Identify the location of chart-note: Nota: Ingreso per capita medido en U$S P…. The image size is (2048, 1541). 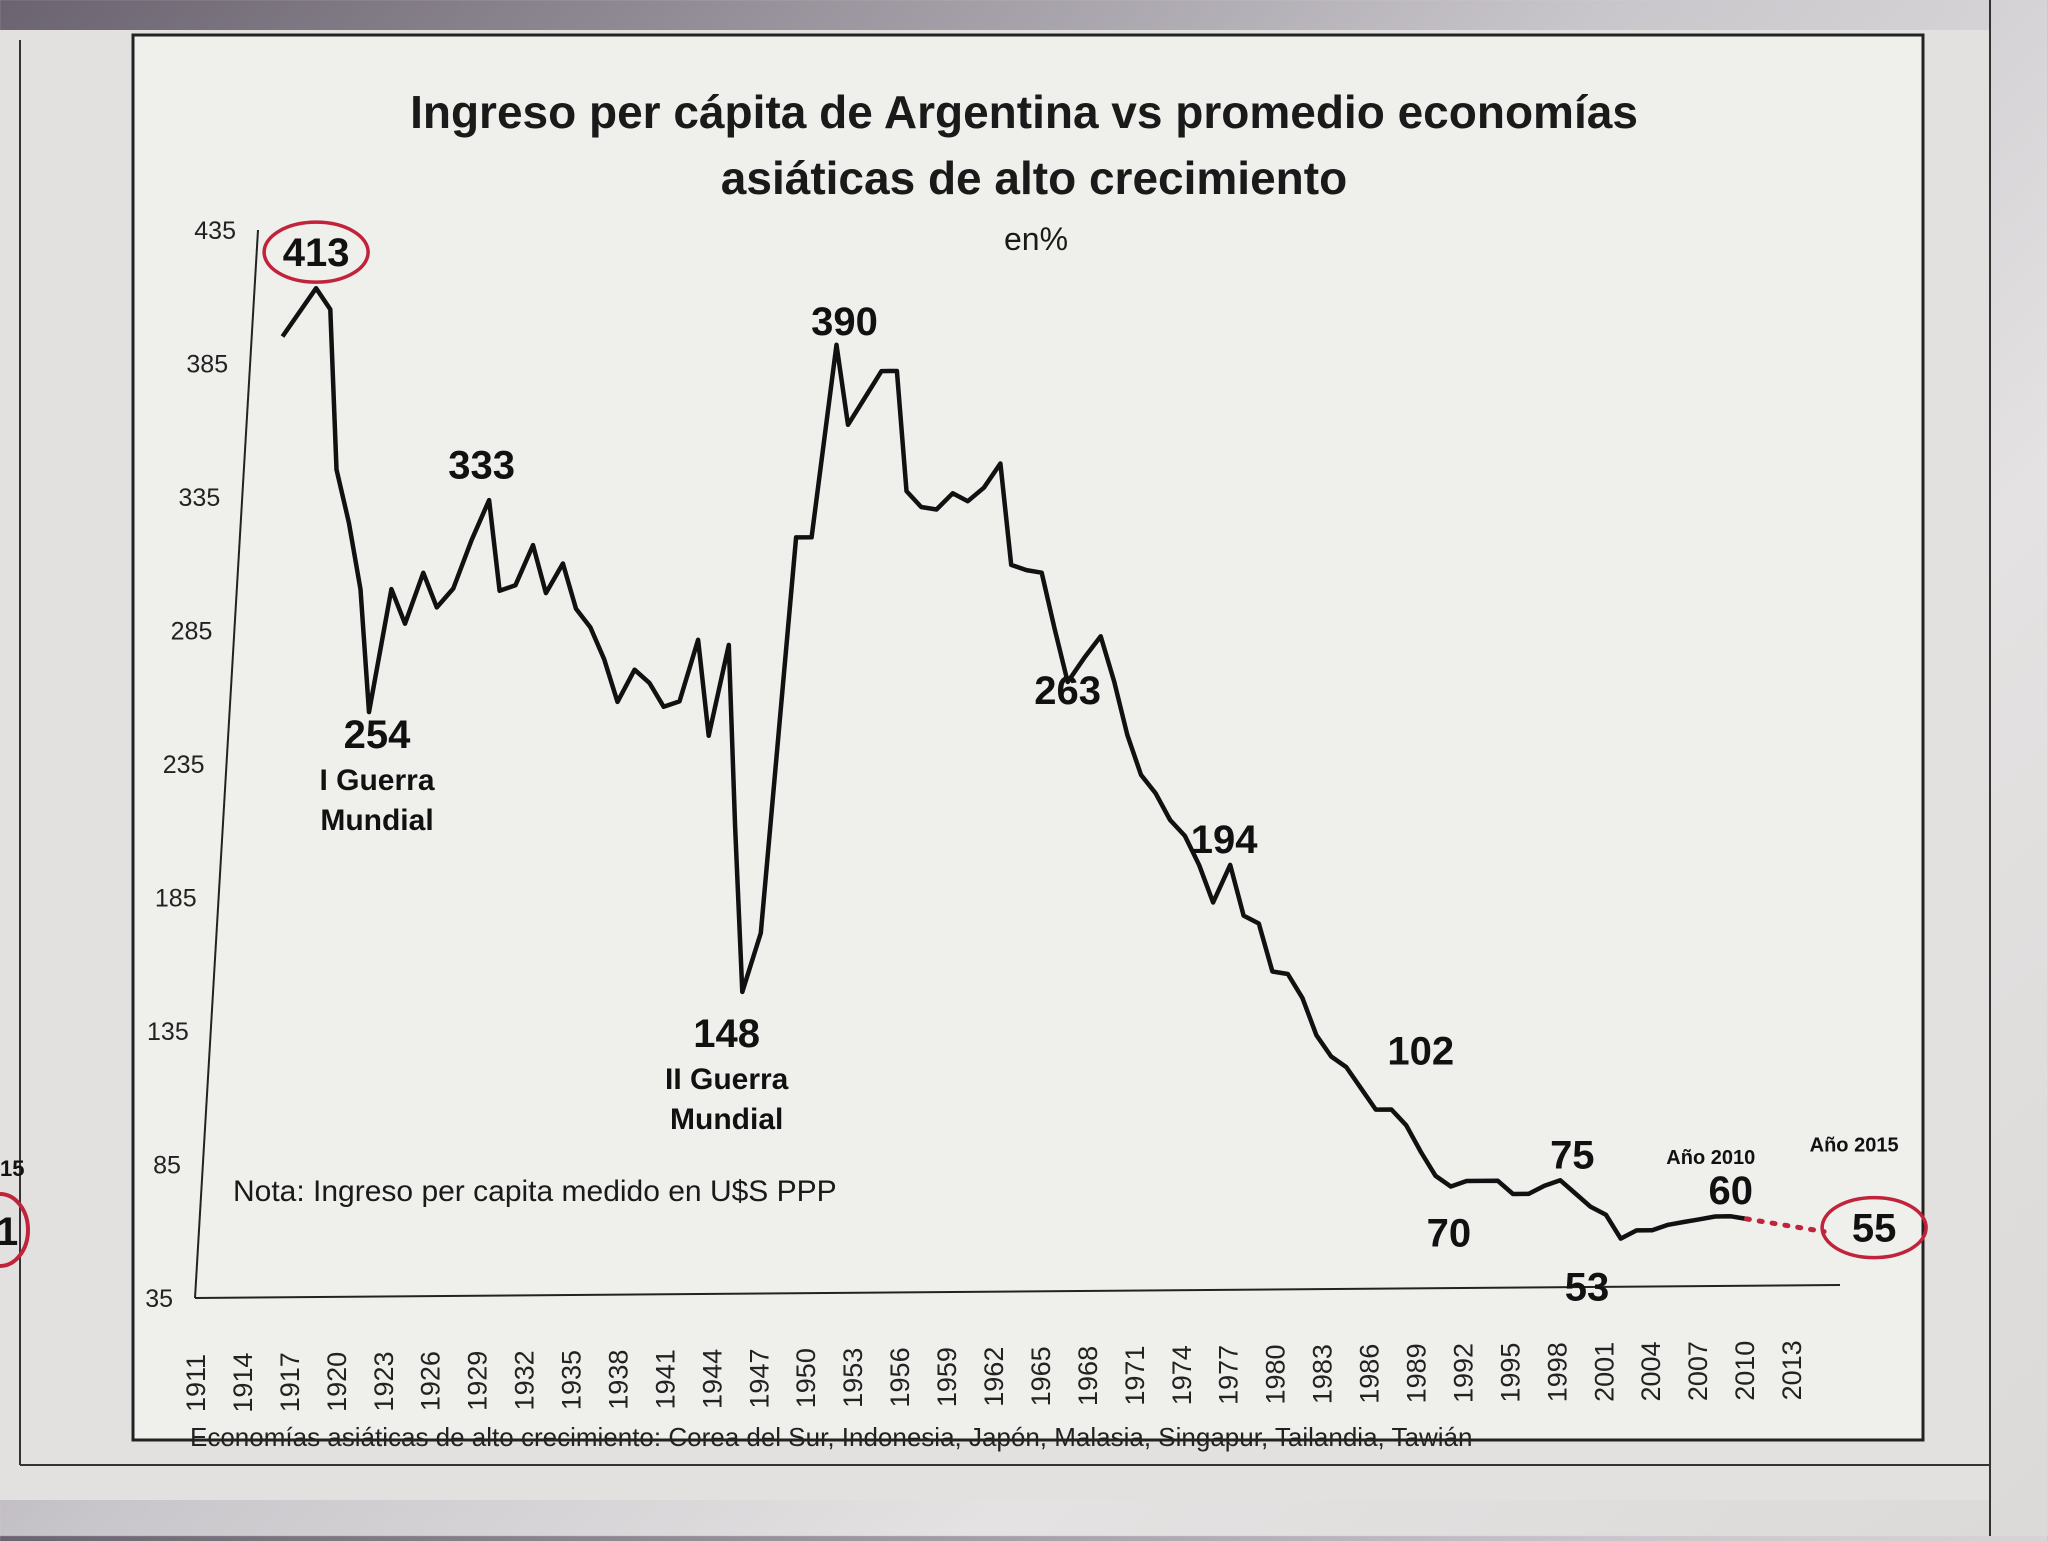
(535, 1191).